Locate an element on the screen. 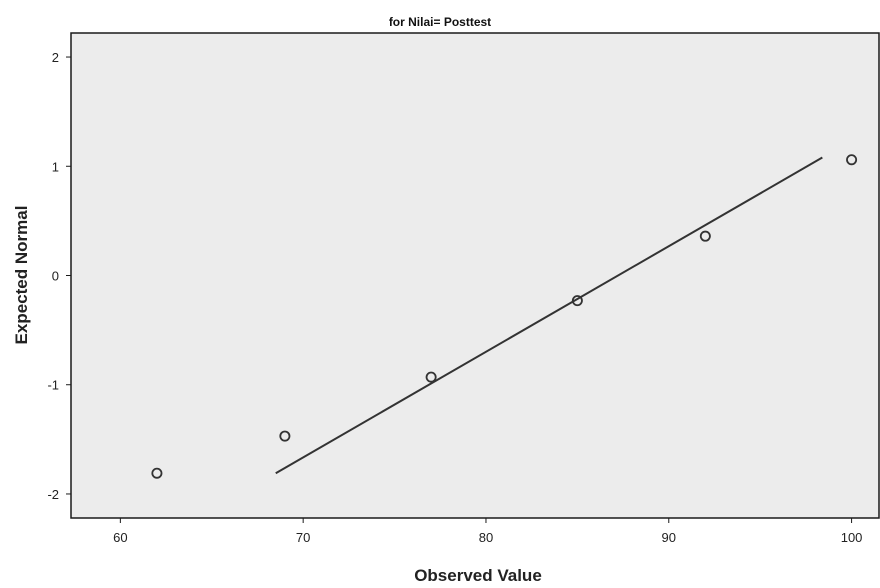 Image resolution: width=880 pixels, height=588 pixels. y-tick-label: 0 is located at coordinates (55, 276).